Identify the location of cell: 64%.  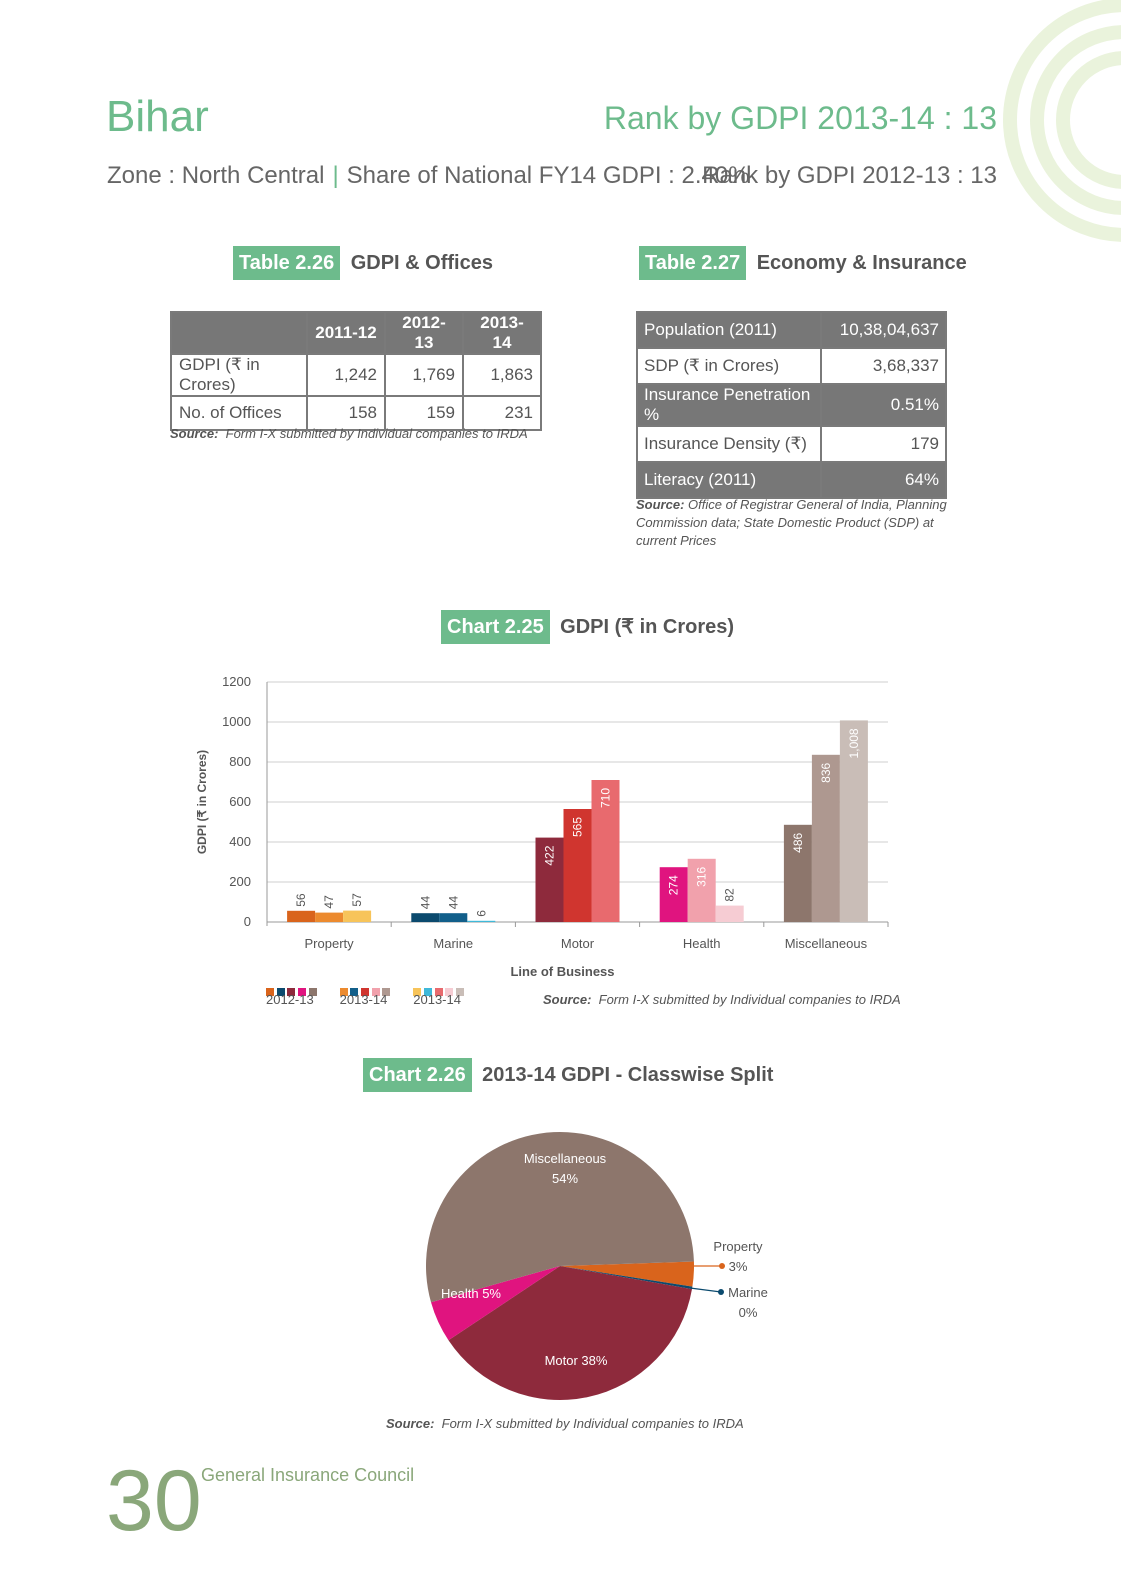
(883, 480).